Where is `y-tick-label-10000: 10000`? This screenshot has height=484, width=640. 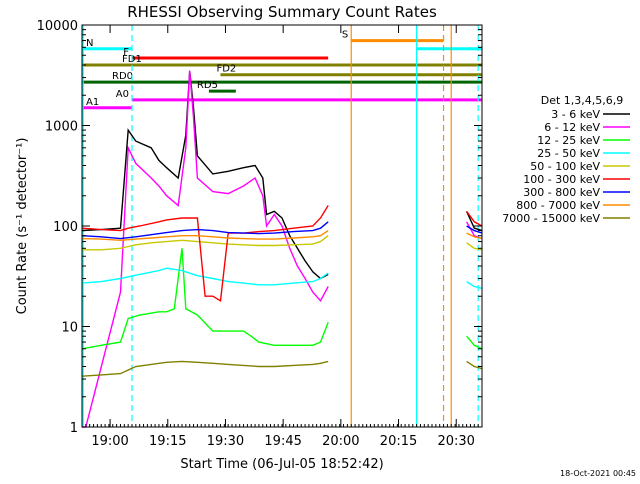 y-tick-label-10000: 10000 is located at coordinates (57, 26).